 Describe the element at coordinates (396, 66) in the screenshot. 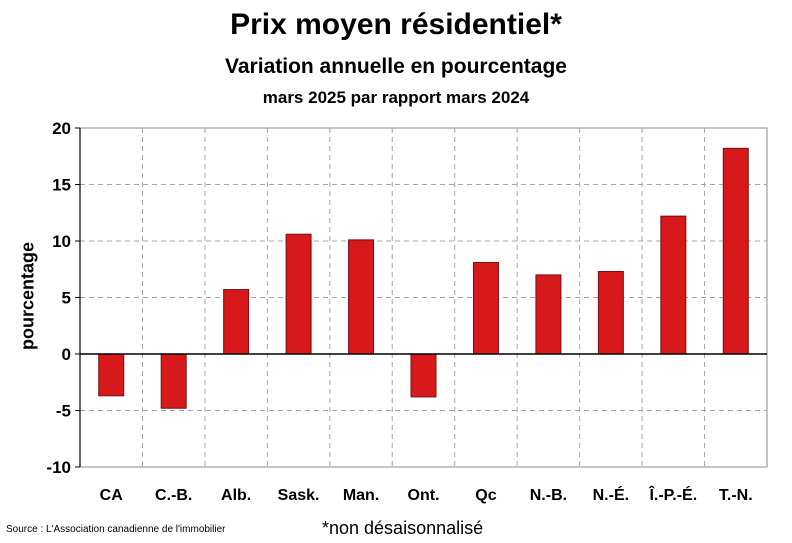

I see `chart-subtitle: Variation annuelle en pourcentage` at that location.